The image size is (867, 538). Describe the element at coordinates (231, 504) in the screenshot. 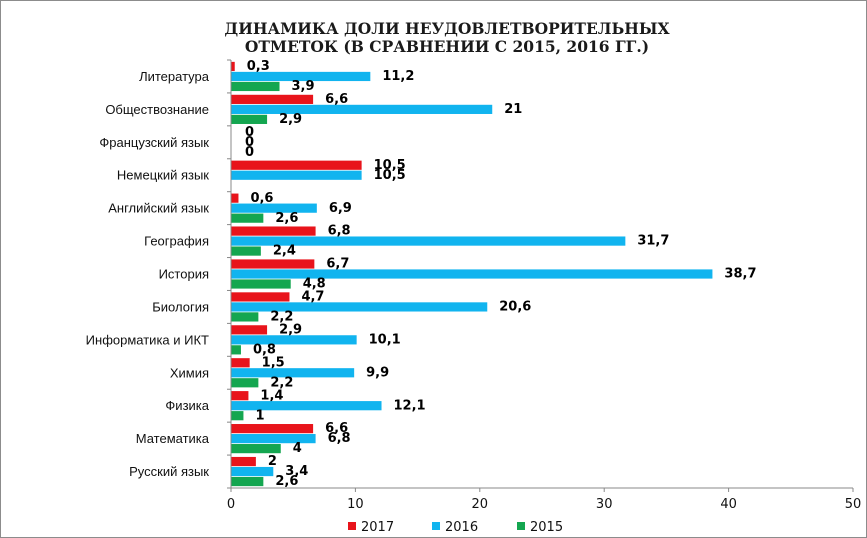

I see `x-tick-label: 0` at that location.